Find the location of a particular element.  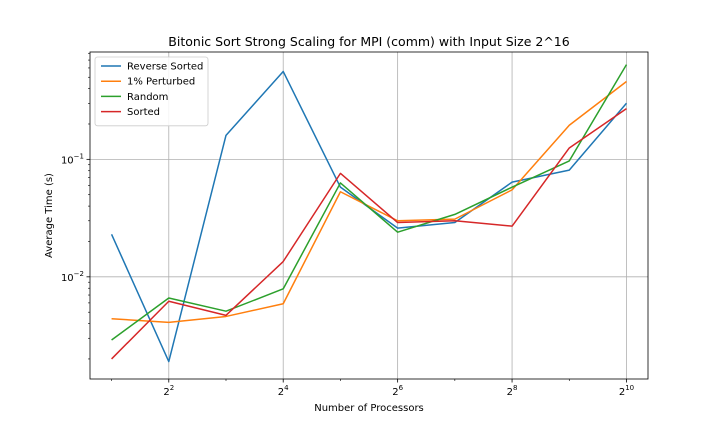

legend-box is located at coordinates (151, 91).